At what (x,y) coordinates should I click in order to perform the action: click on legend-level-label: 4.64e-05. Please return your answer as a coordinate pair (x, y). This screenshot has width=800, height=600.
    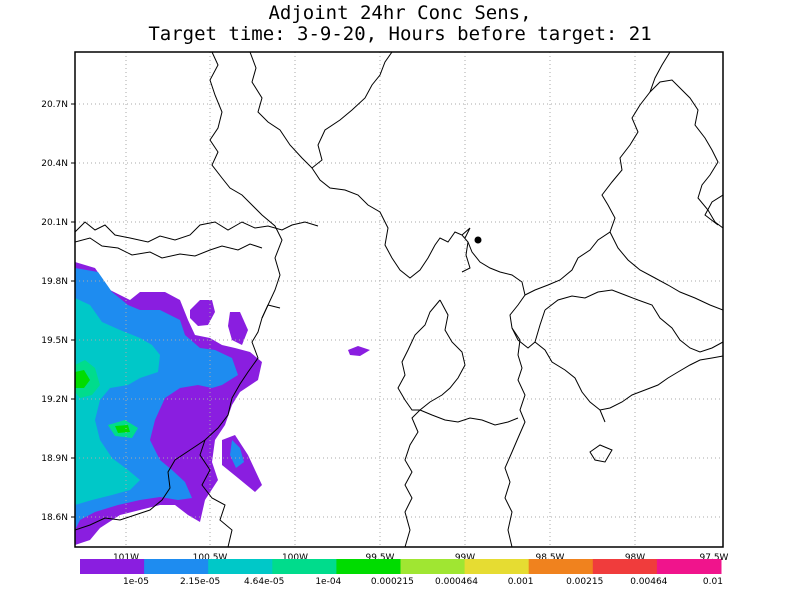
    Looking at the image, I should click on (264, 582).